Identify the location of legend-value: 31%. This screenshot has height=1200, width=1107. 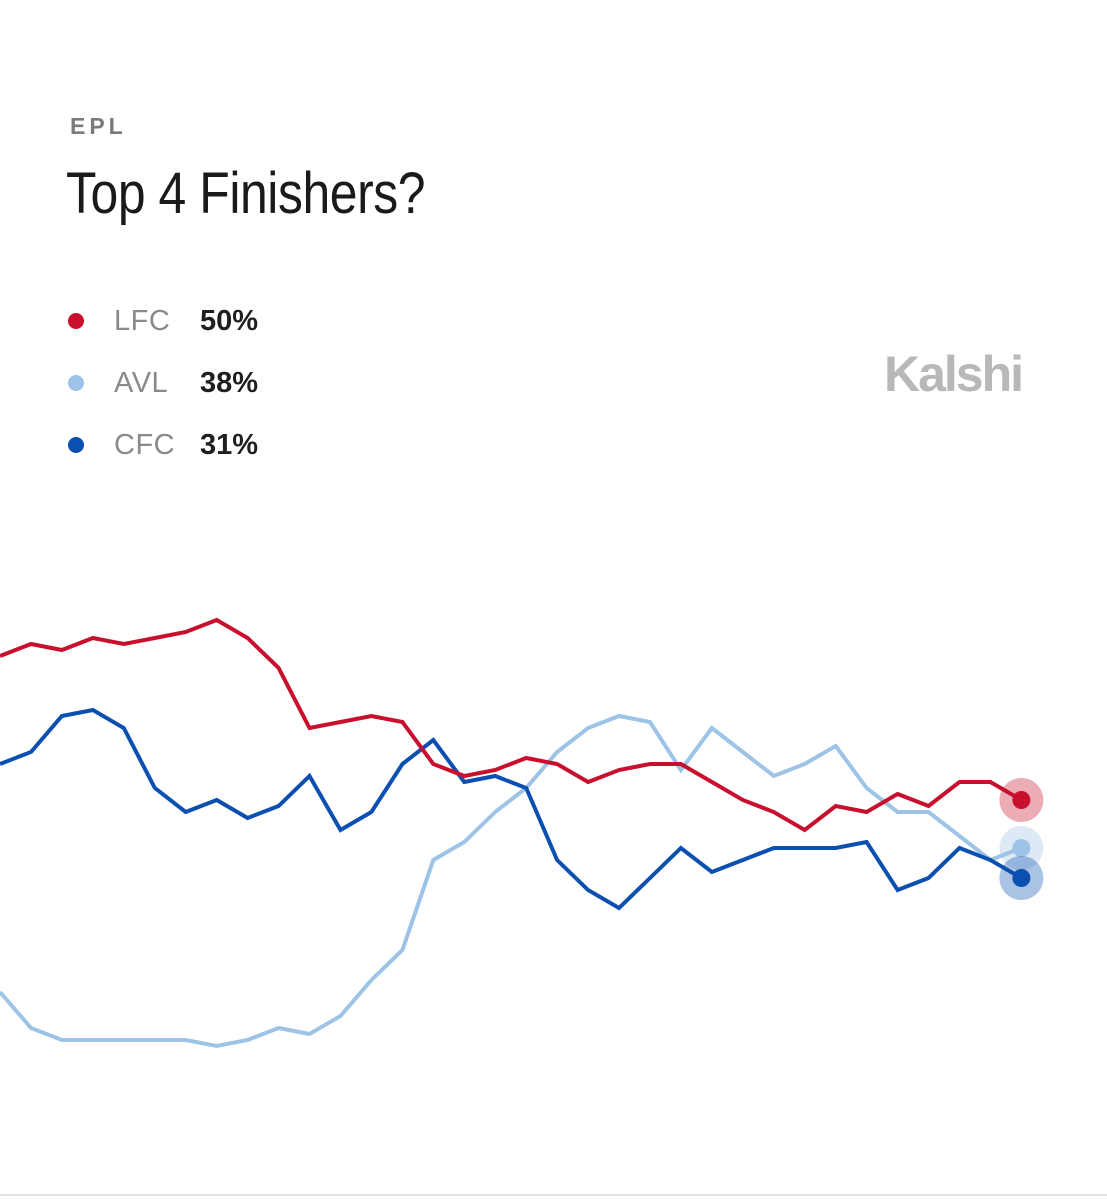
(229, 444).